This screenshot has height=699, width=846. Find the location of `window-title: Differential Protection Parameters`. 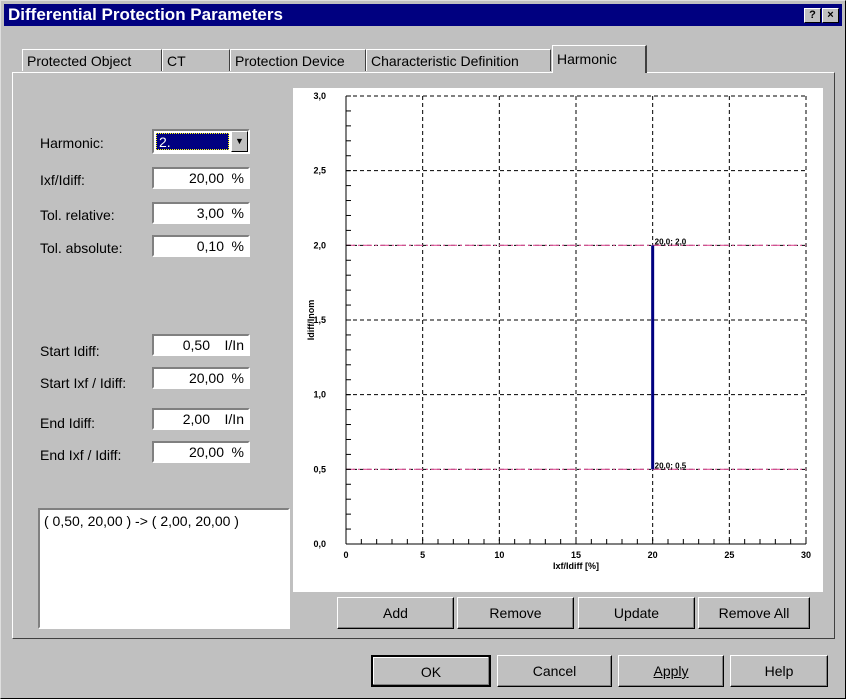

window-title: Differential Protection Parameters is located at coordinates (145, 14).